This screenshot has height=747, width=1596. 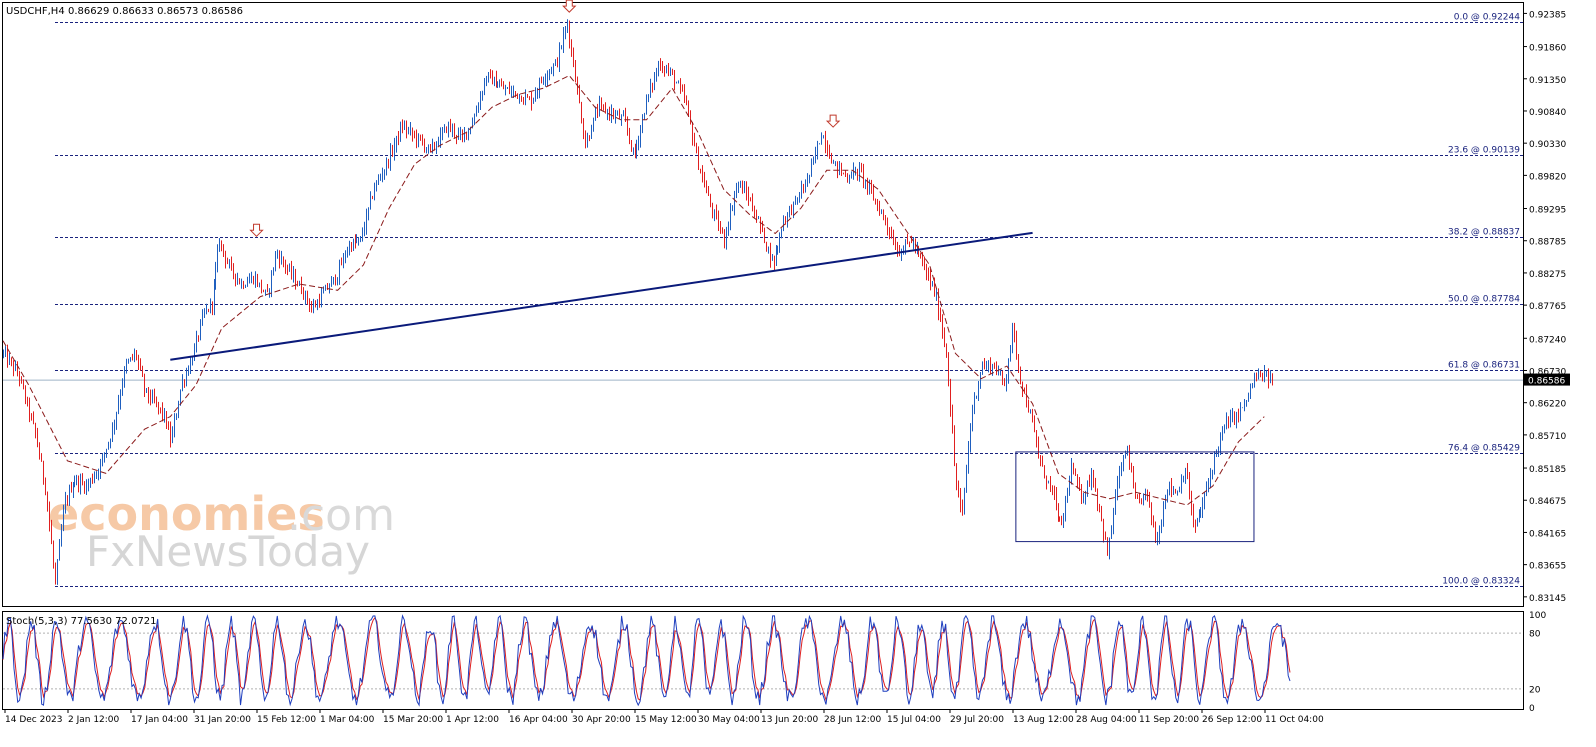 I want to click on price-tick-label: 0.86730, so click(x=1547, y=372).